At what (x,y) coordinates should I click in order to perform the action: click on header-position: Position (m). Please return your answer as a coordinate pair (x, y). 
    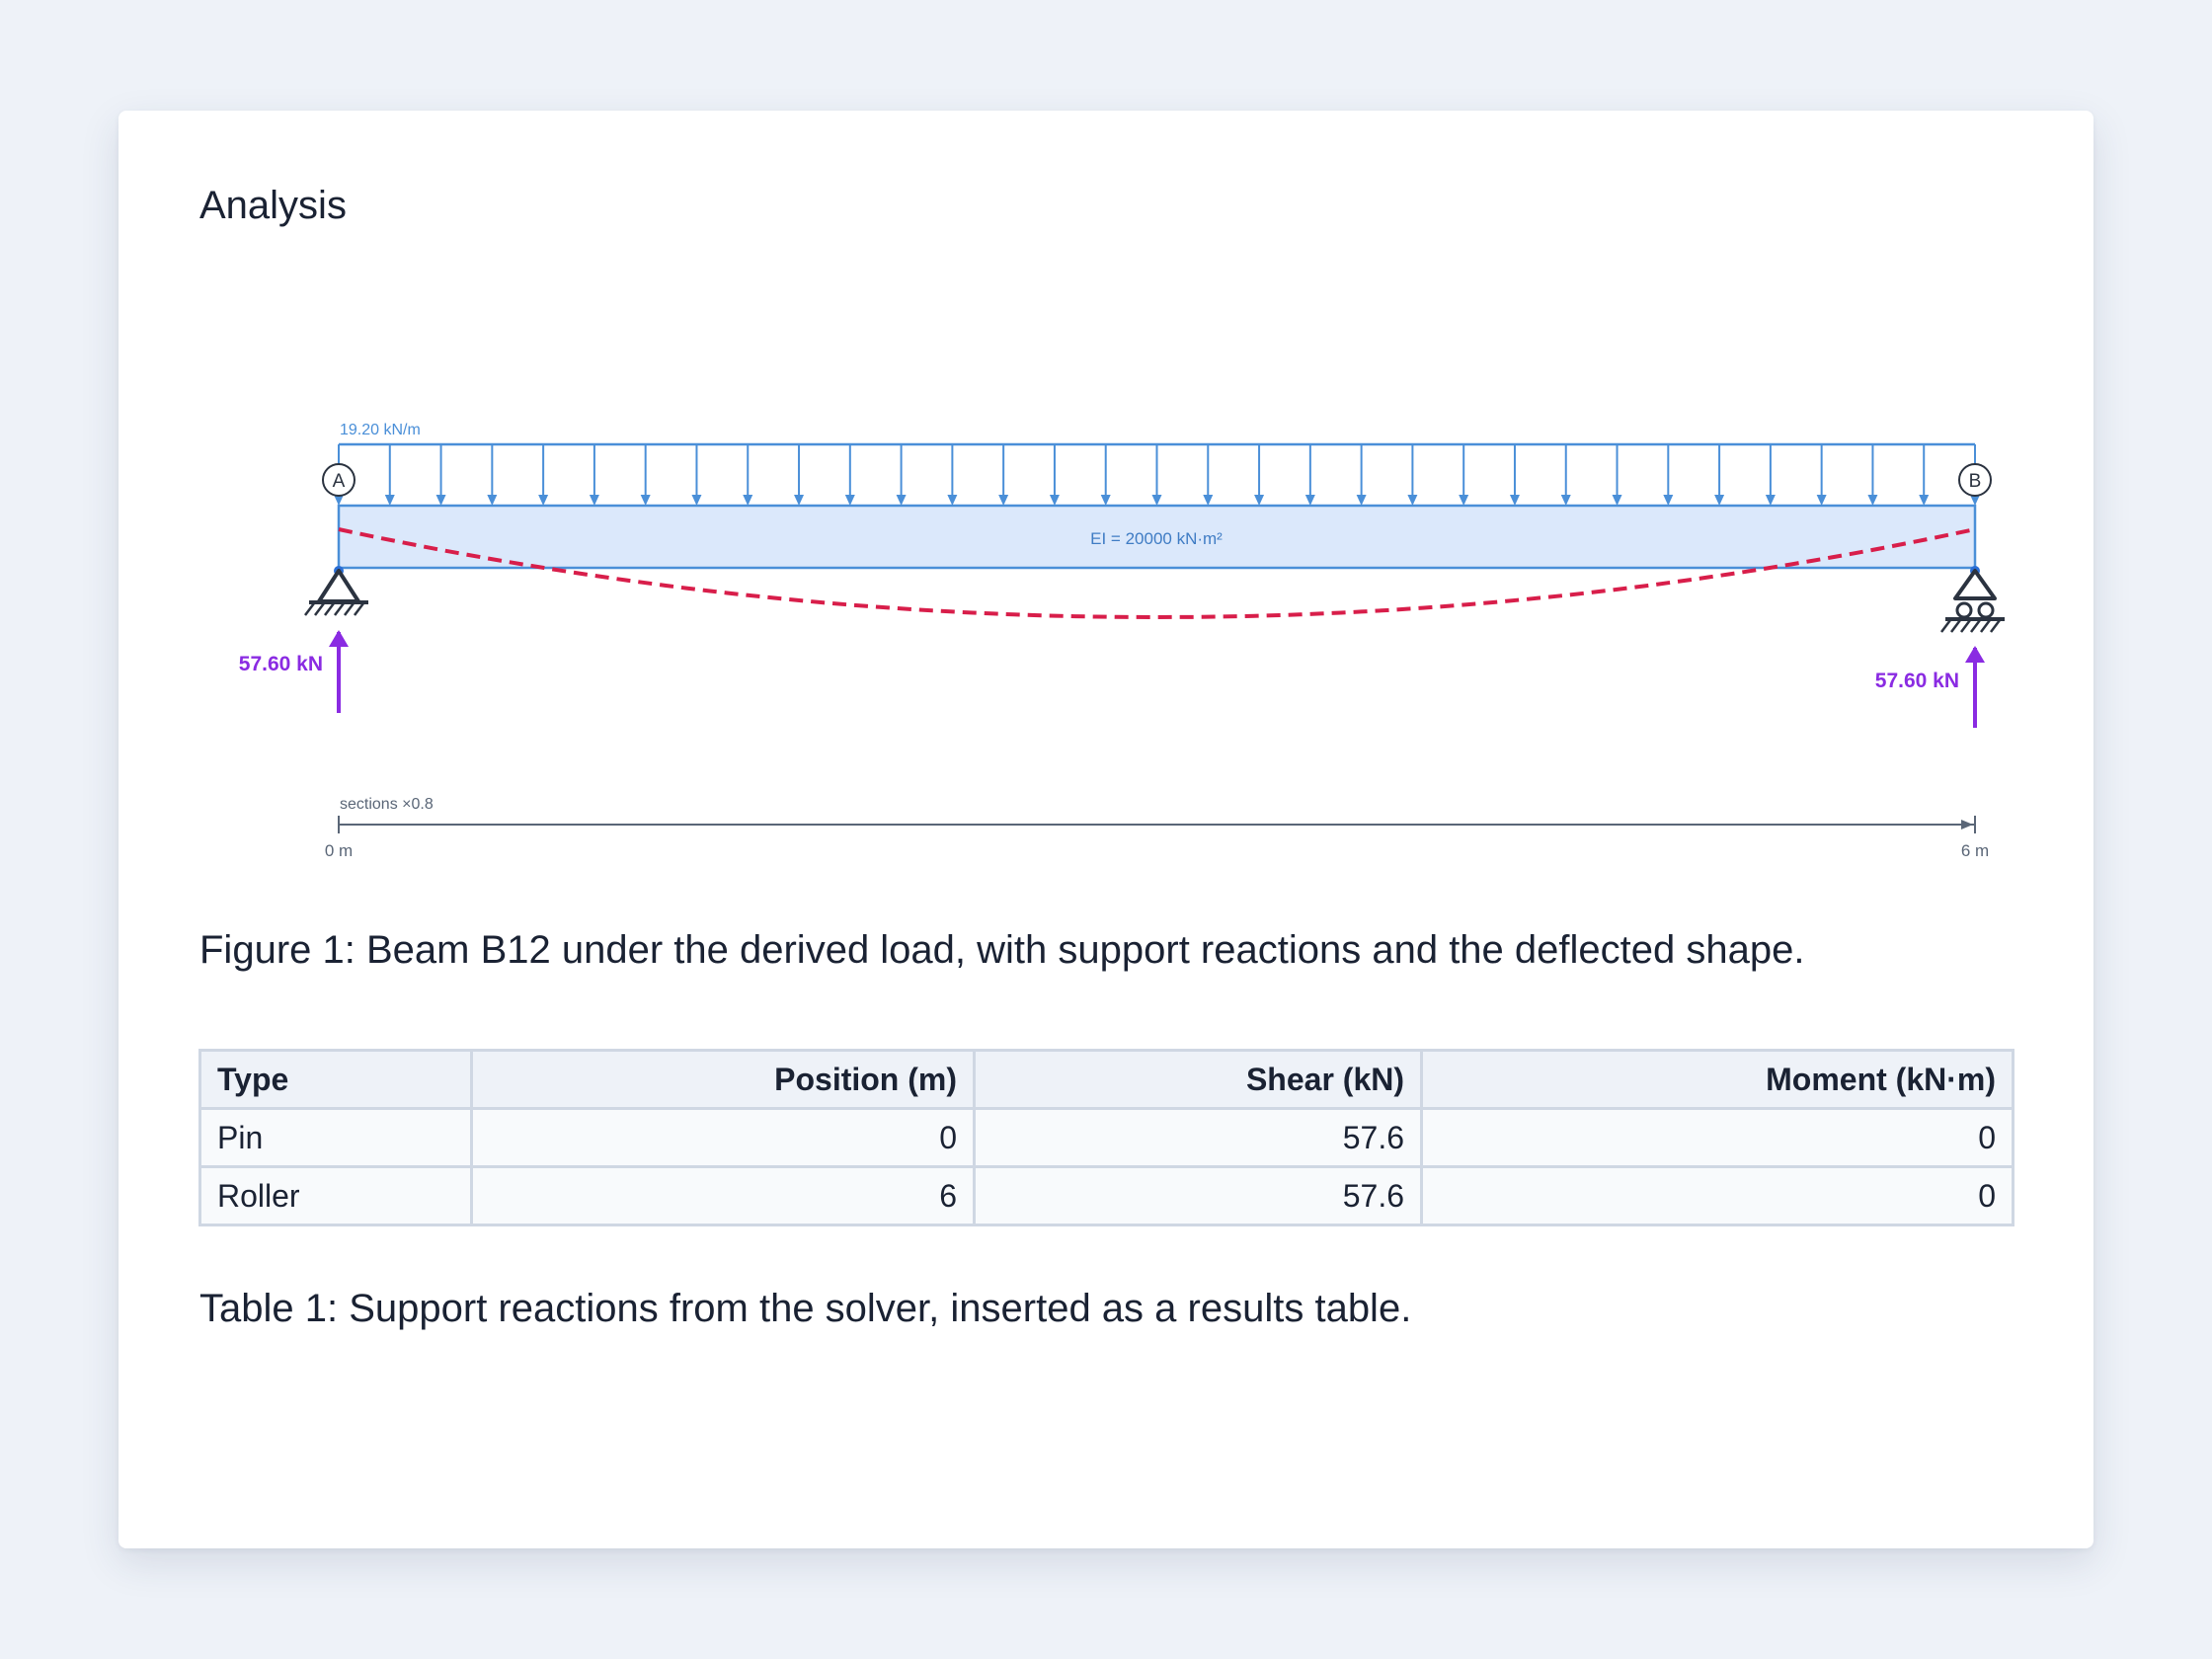
    Looking at the image, I should click on (723, 1080).